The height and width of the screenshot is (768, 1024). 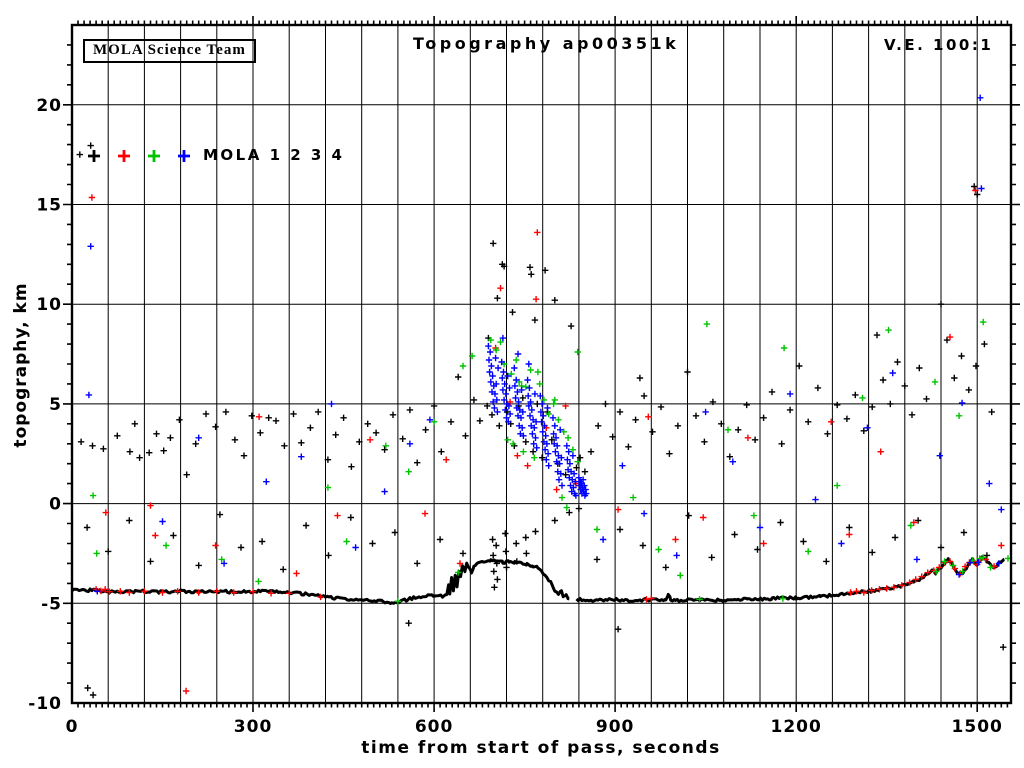 What do you see at coordinates (55, 405) in the screenshot?
I see `y-tick-label: 5` at bounding box center [55, 405].